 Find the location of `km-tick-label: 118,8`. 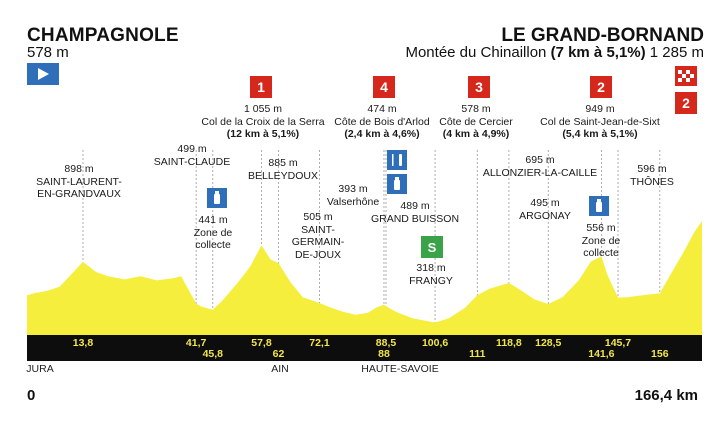

km-tick-label: 118,8 is located at coordinates (509, 343).